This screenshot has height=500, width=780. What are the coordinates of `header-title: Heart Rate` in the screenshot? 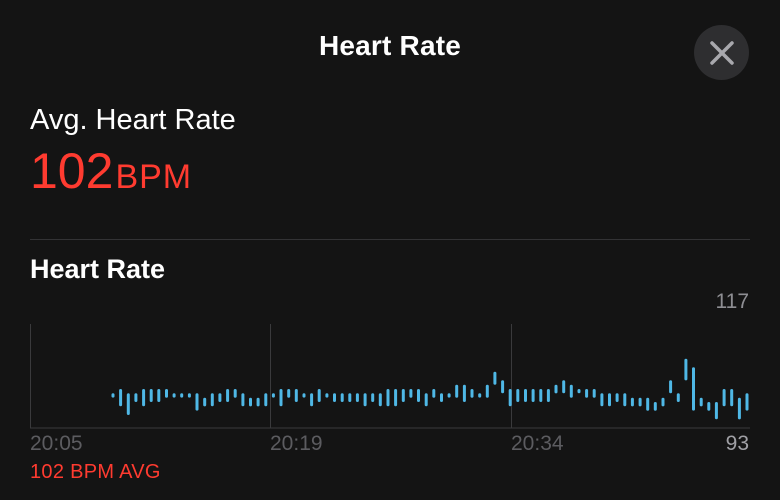 It's located at (390, 45).